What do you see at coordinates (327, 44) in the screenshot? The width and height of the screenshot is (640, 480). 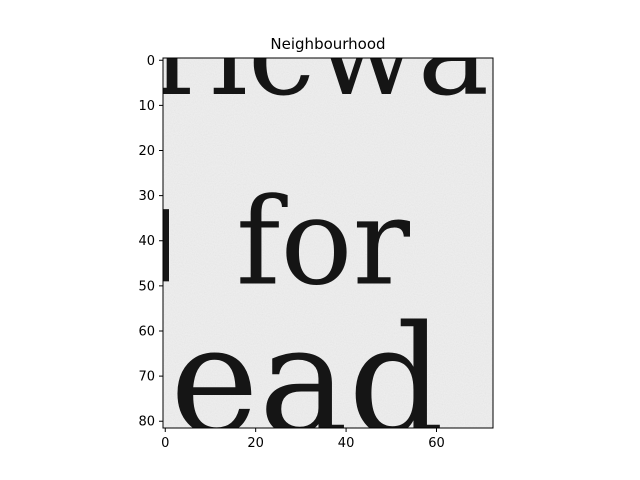 I see `chart-title: Neighbourhood` at bounding box center [327, 44].